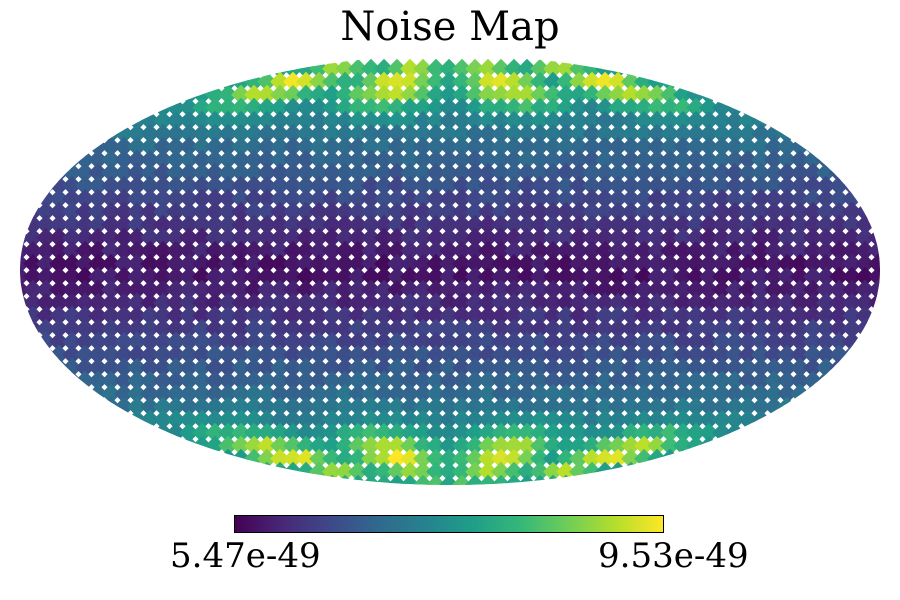 The height and width of the screenshot is (600, 900). I want to click on colorbar-min-label: 5.47e-49, so click(245, 556).